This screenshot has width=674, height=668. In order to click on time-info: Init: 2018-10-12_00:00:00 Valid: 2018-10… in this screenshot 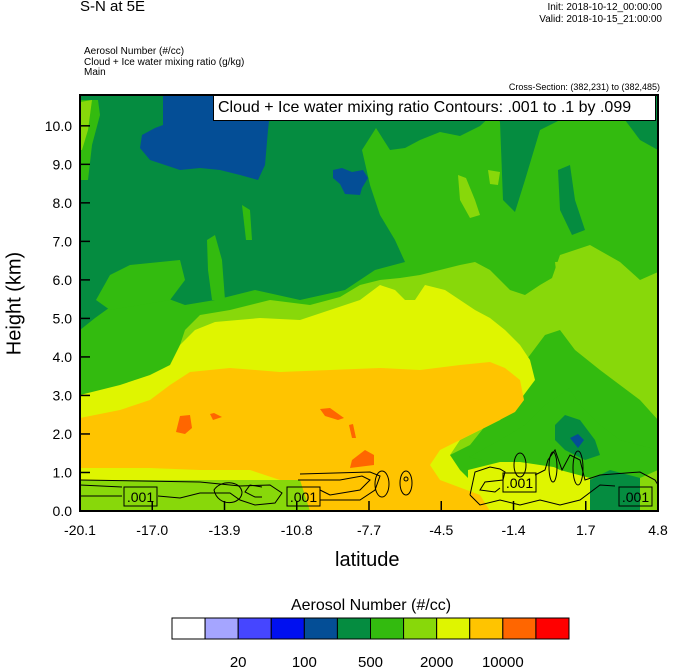, I will do `click(600, 14)`.